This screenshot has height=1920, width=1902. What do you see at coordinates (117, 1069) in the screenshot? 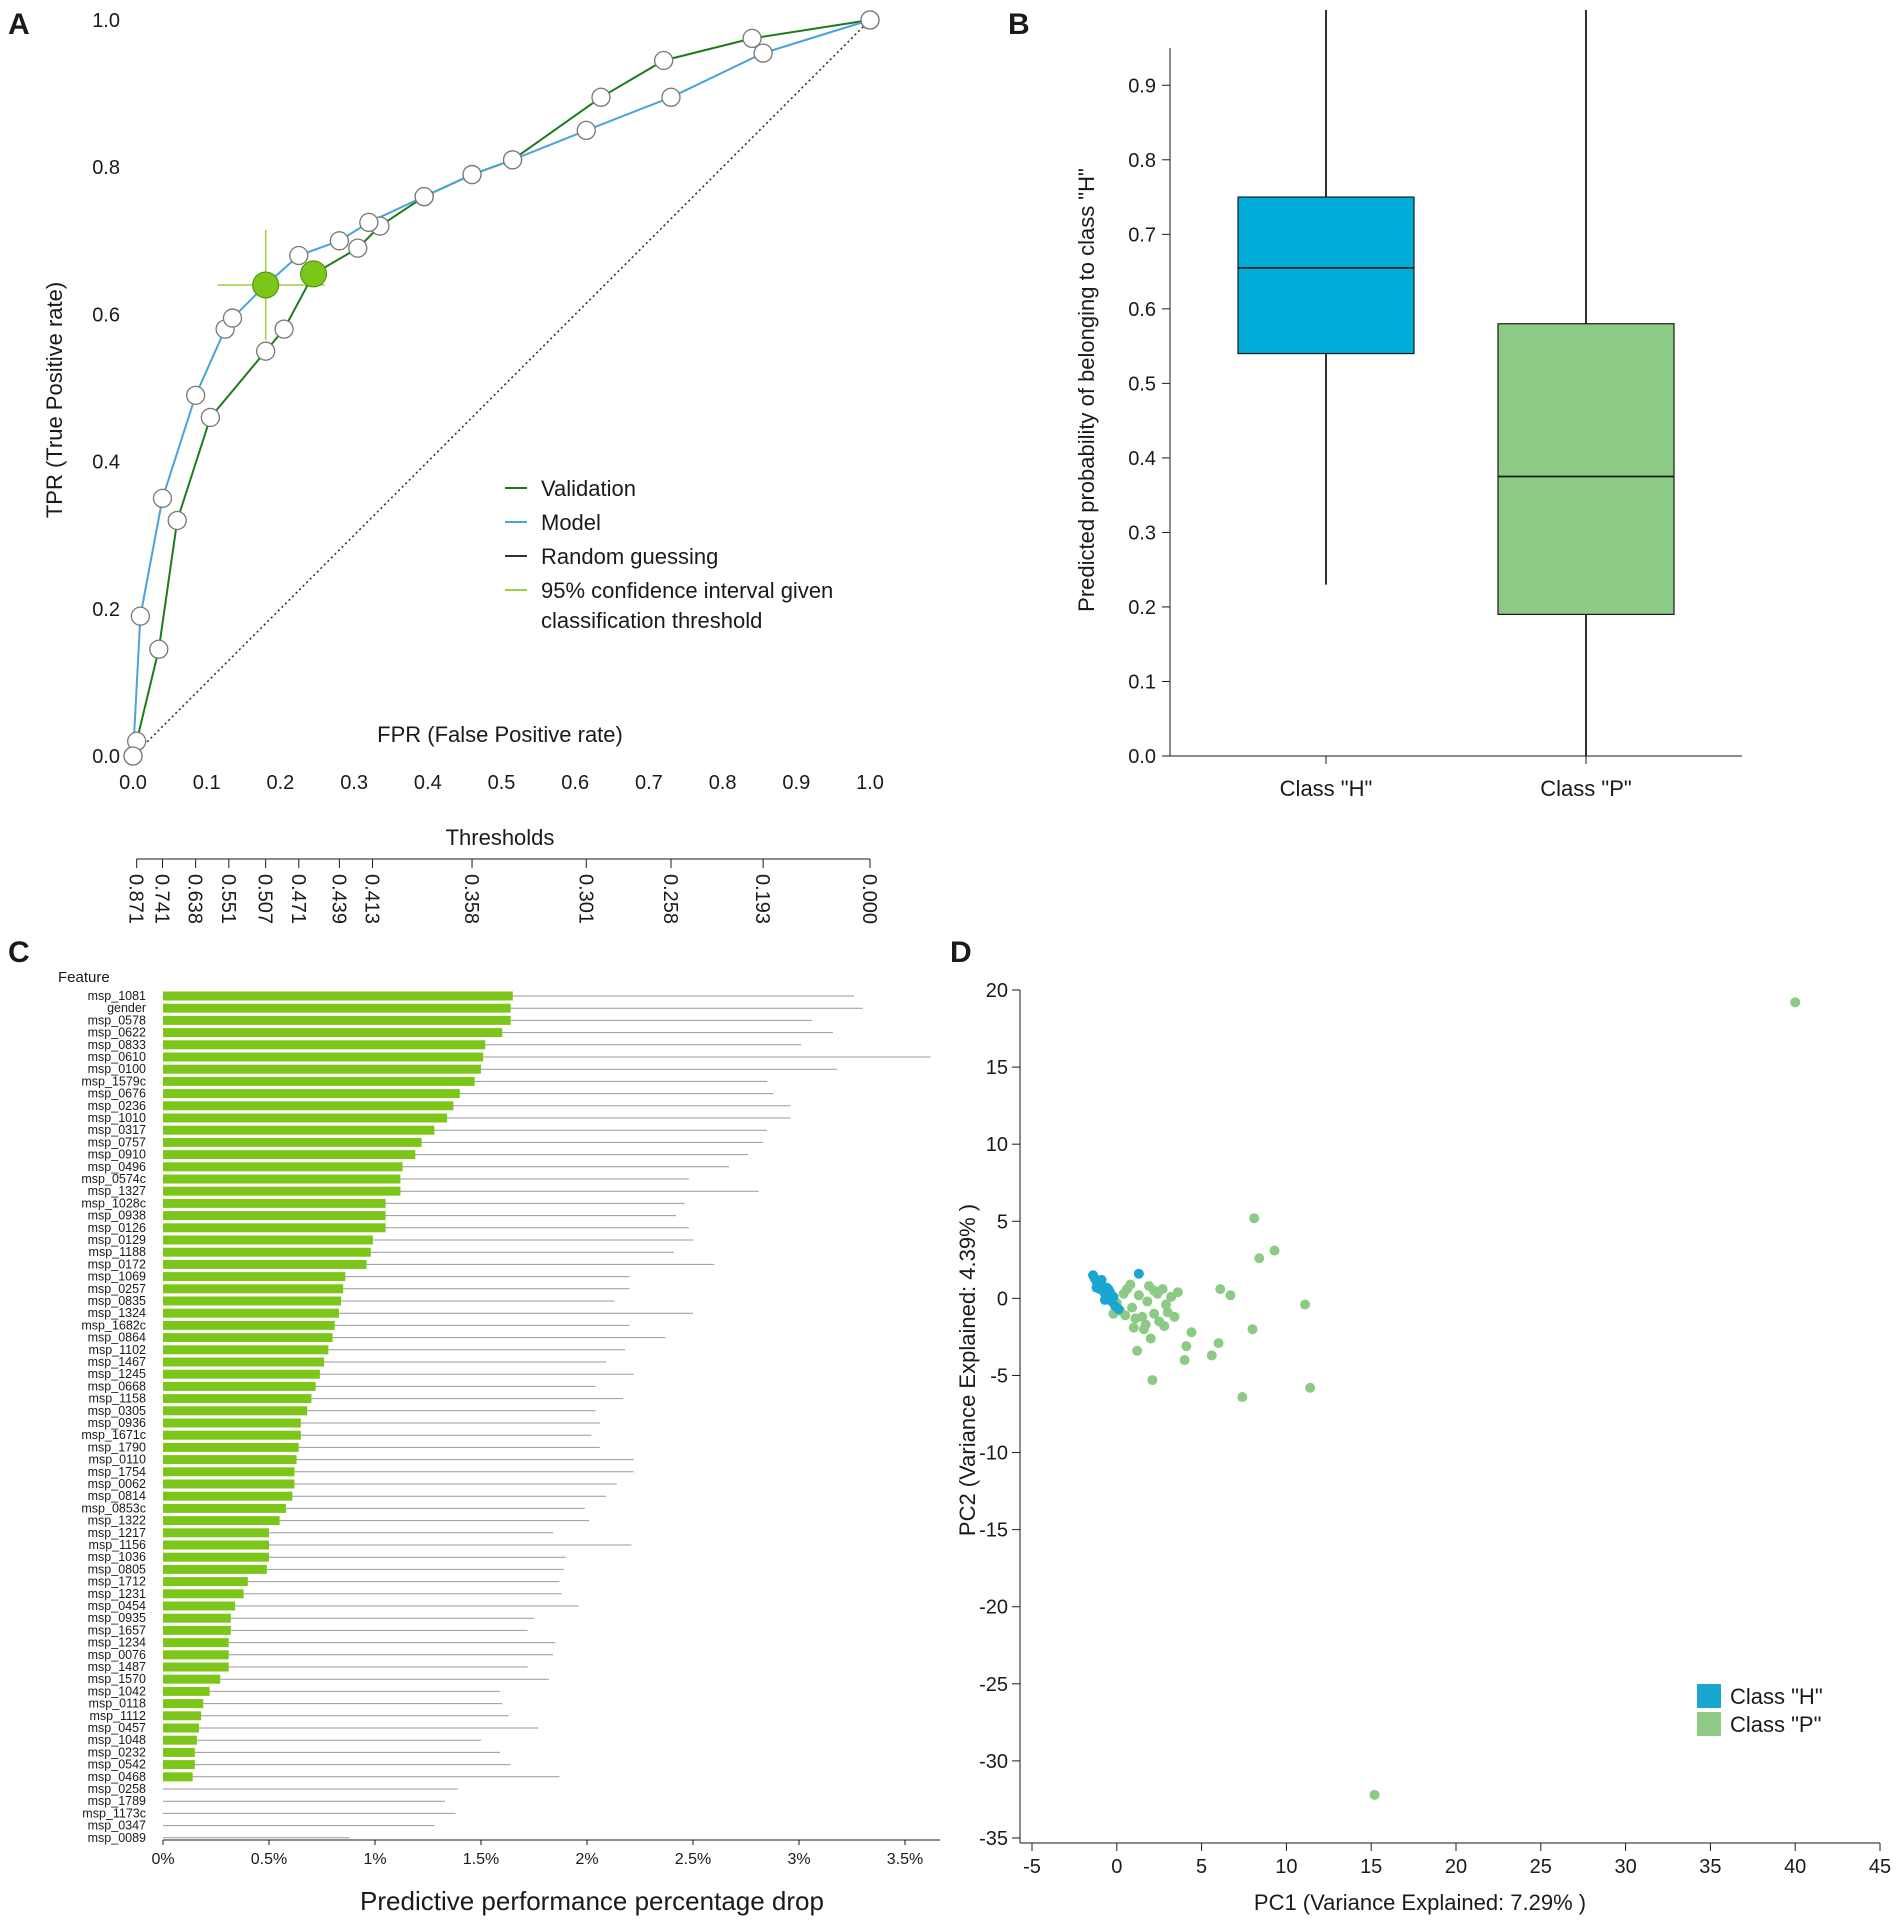
I see `feature-label: msp_0100` at bounding box center [117, 1069].